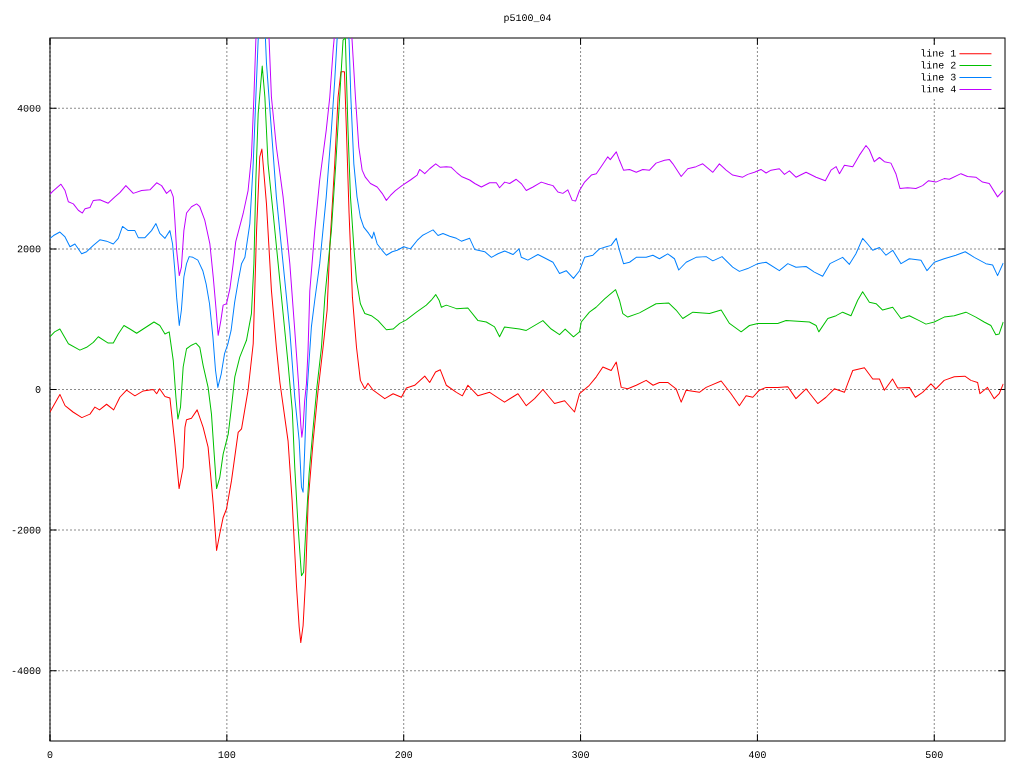 Image resolution: width=1024 pixels, height=768 pixels. I want to click on y-tick-label: -2000, so click(26, 530).